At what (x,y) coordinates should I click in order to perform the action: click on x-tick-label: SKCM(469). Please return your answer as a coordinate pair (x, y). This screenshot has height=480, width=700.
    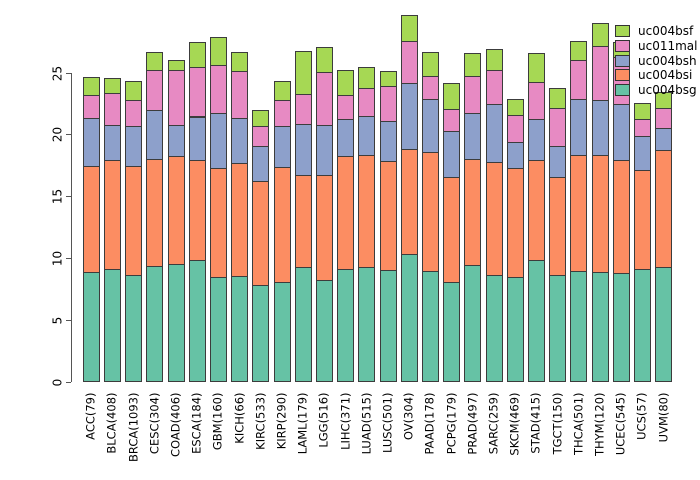
    Looking at the image, I should click on (514, 424).